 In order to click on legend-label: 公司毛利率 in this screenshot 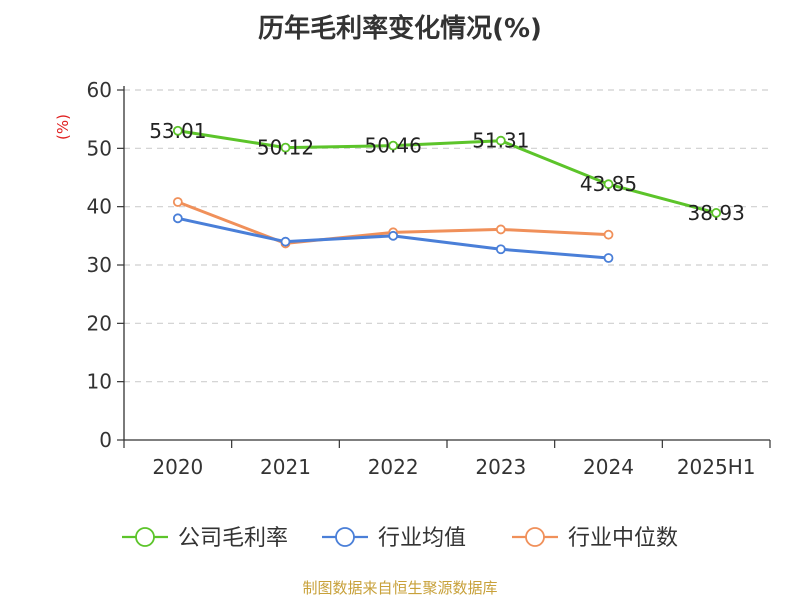, I will do `click(233, 538)`.